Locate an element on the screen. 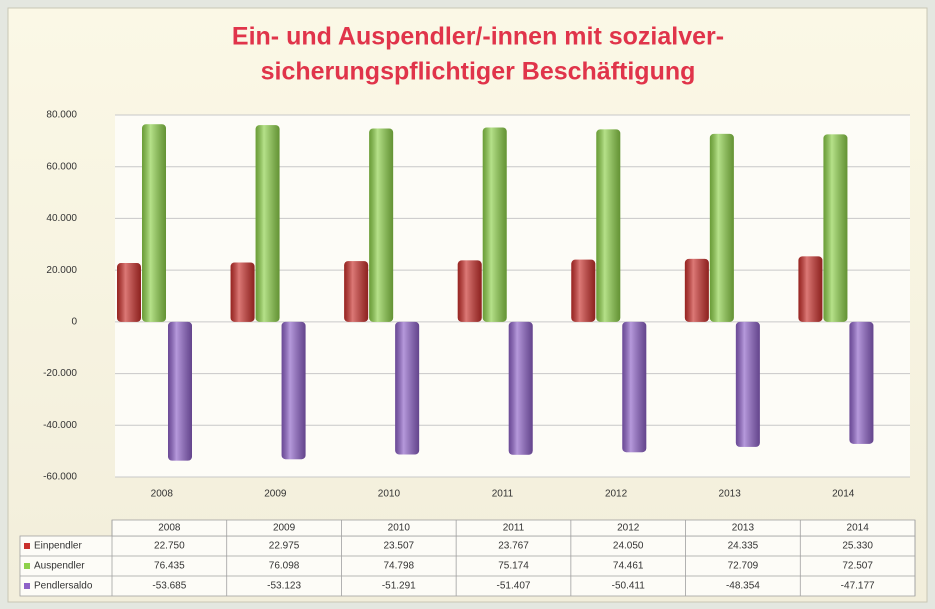 Image resolution: width=935 pixels, height=609 pixels. table-value: 74.798 is located at coordinates (398, 566).